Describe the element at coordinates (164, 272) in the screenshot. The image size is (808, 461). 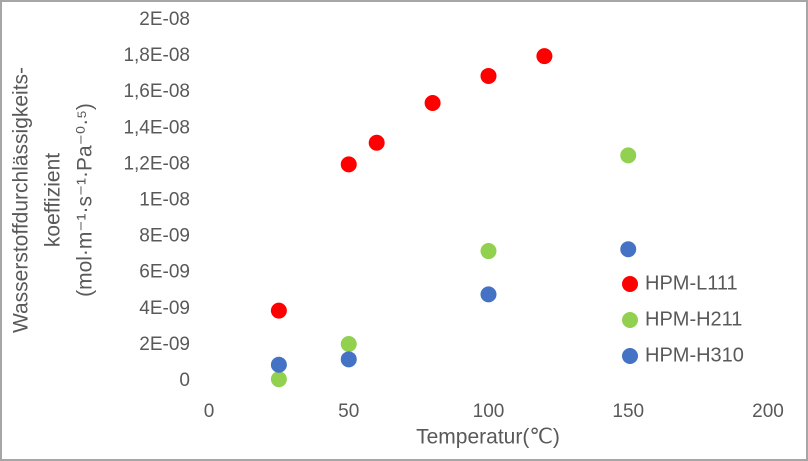
I see `y-tick-label: 6E-09` at that location.